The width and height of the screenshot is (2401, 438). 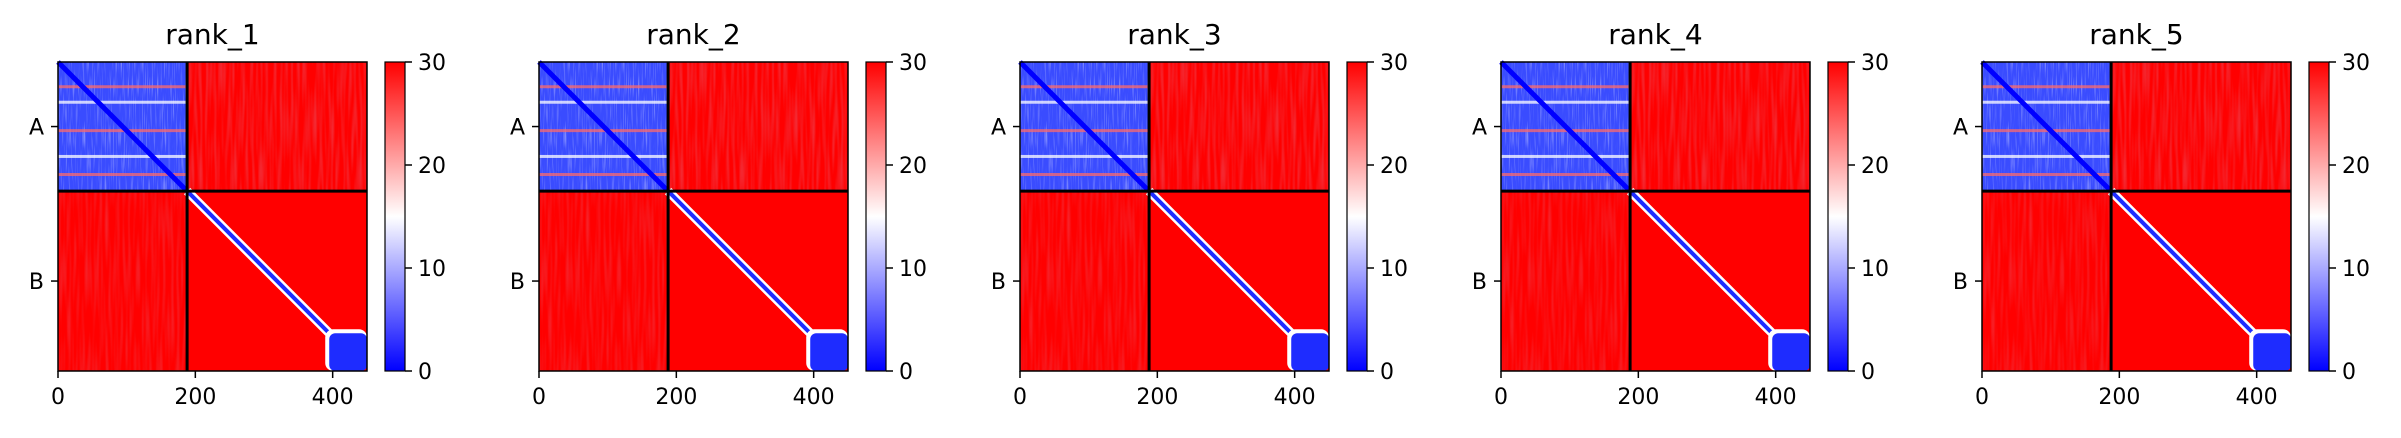 I want to click on panel-title: rank_1, so click(x=212, y=34).